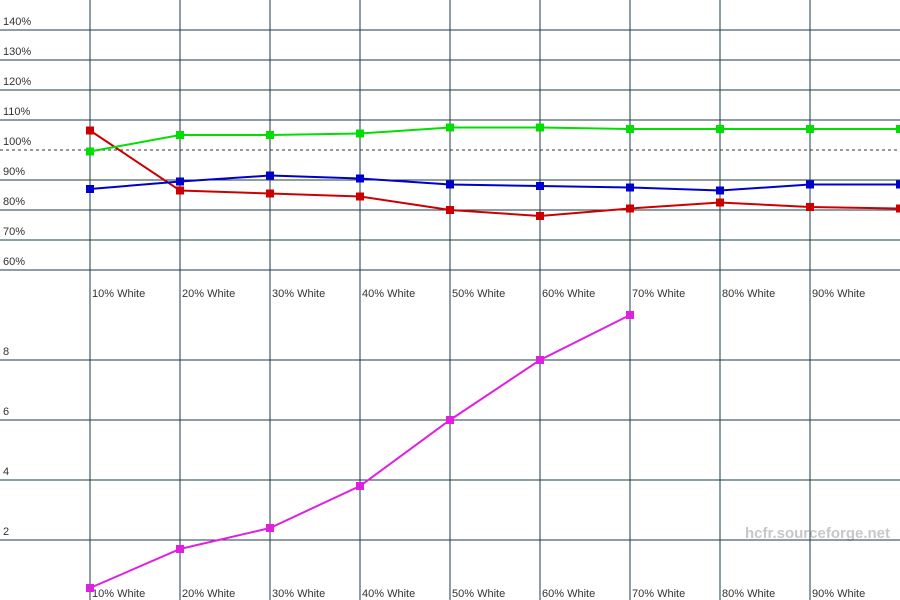  Describe the element at coordinates (14, 232) in the screenshot. I see `y-tick-label: 70%` at that location.